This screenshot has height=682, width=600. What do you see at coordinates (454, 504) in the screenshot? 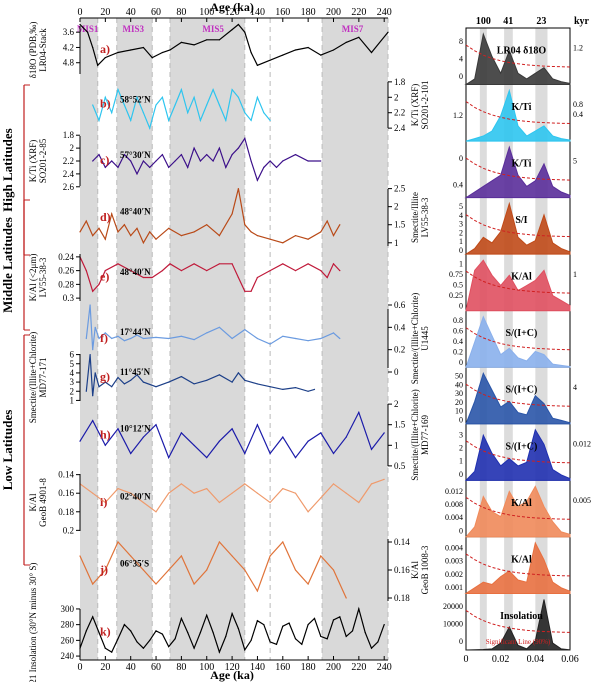
I see `spectrum-y-tick: 0.008` at bounding box center [454, 504].